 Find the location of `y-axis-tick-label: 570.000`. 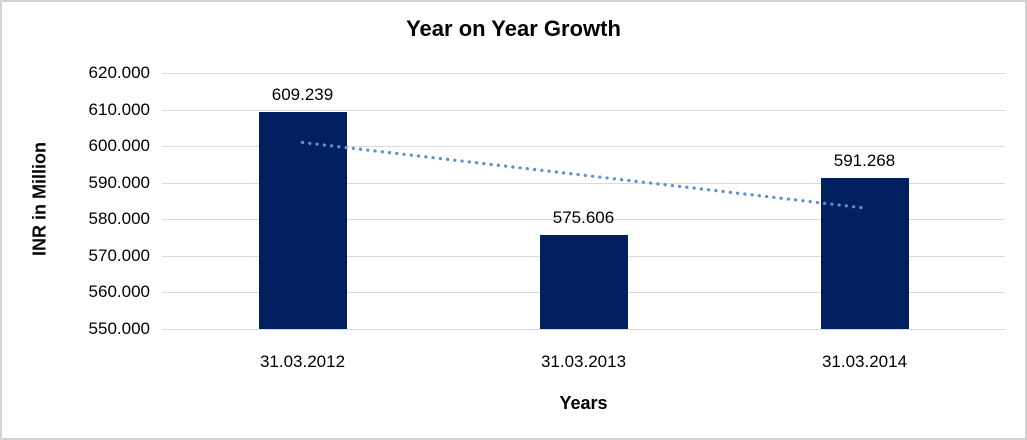

y-axis-tick-label: 570.000 is located at coordinates (119, 255).